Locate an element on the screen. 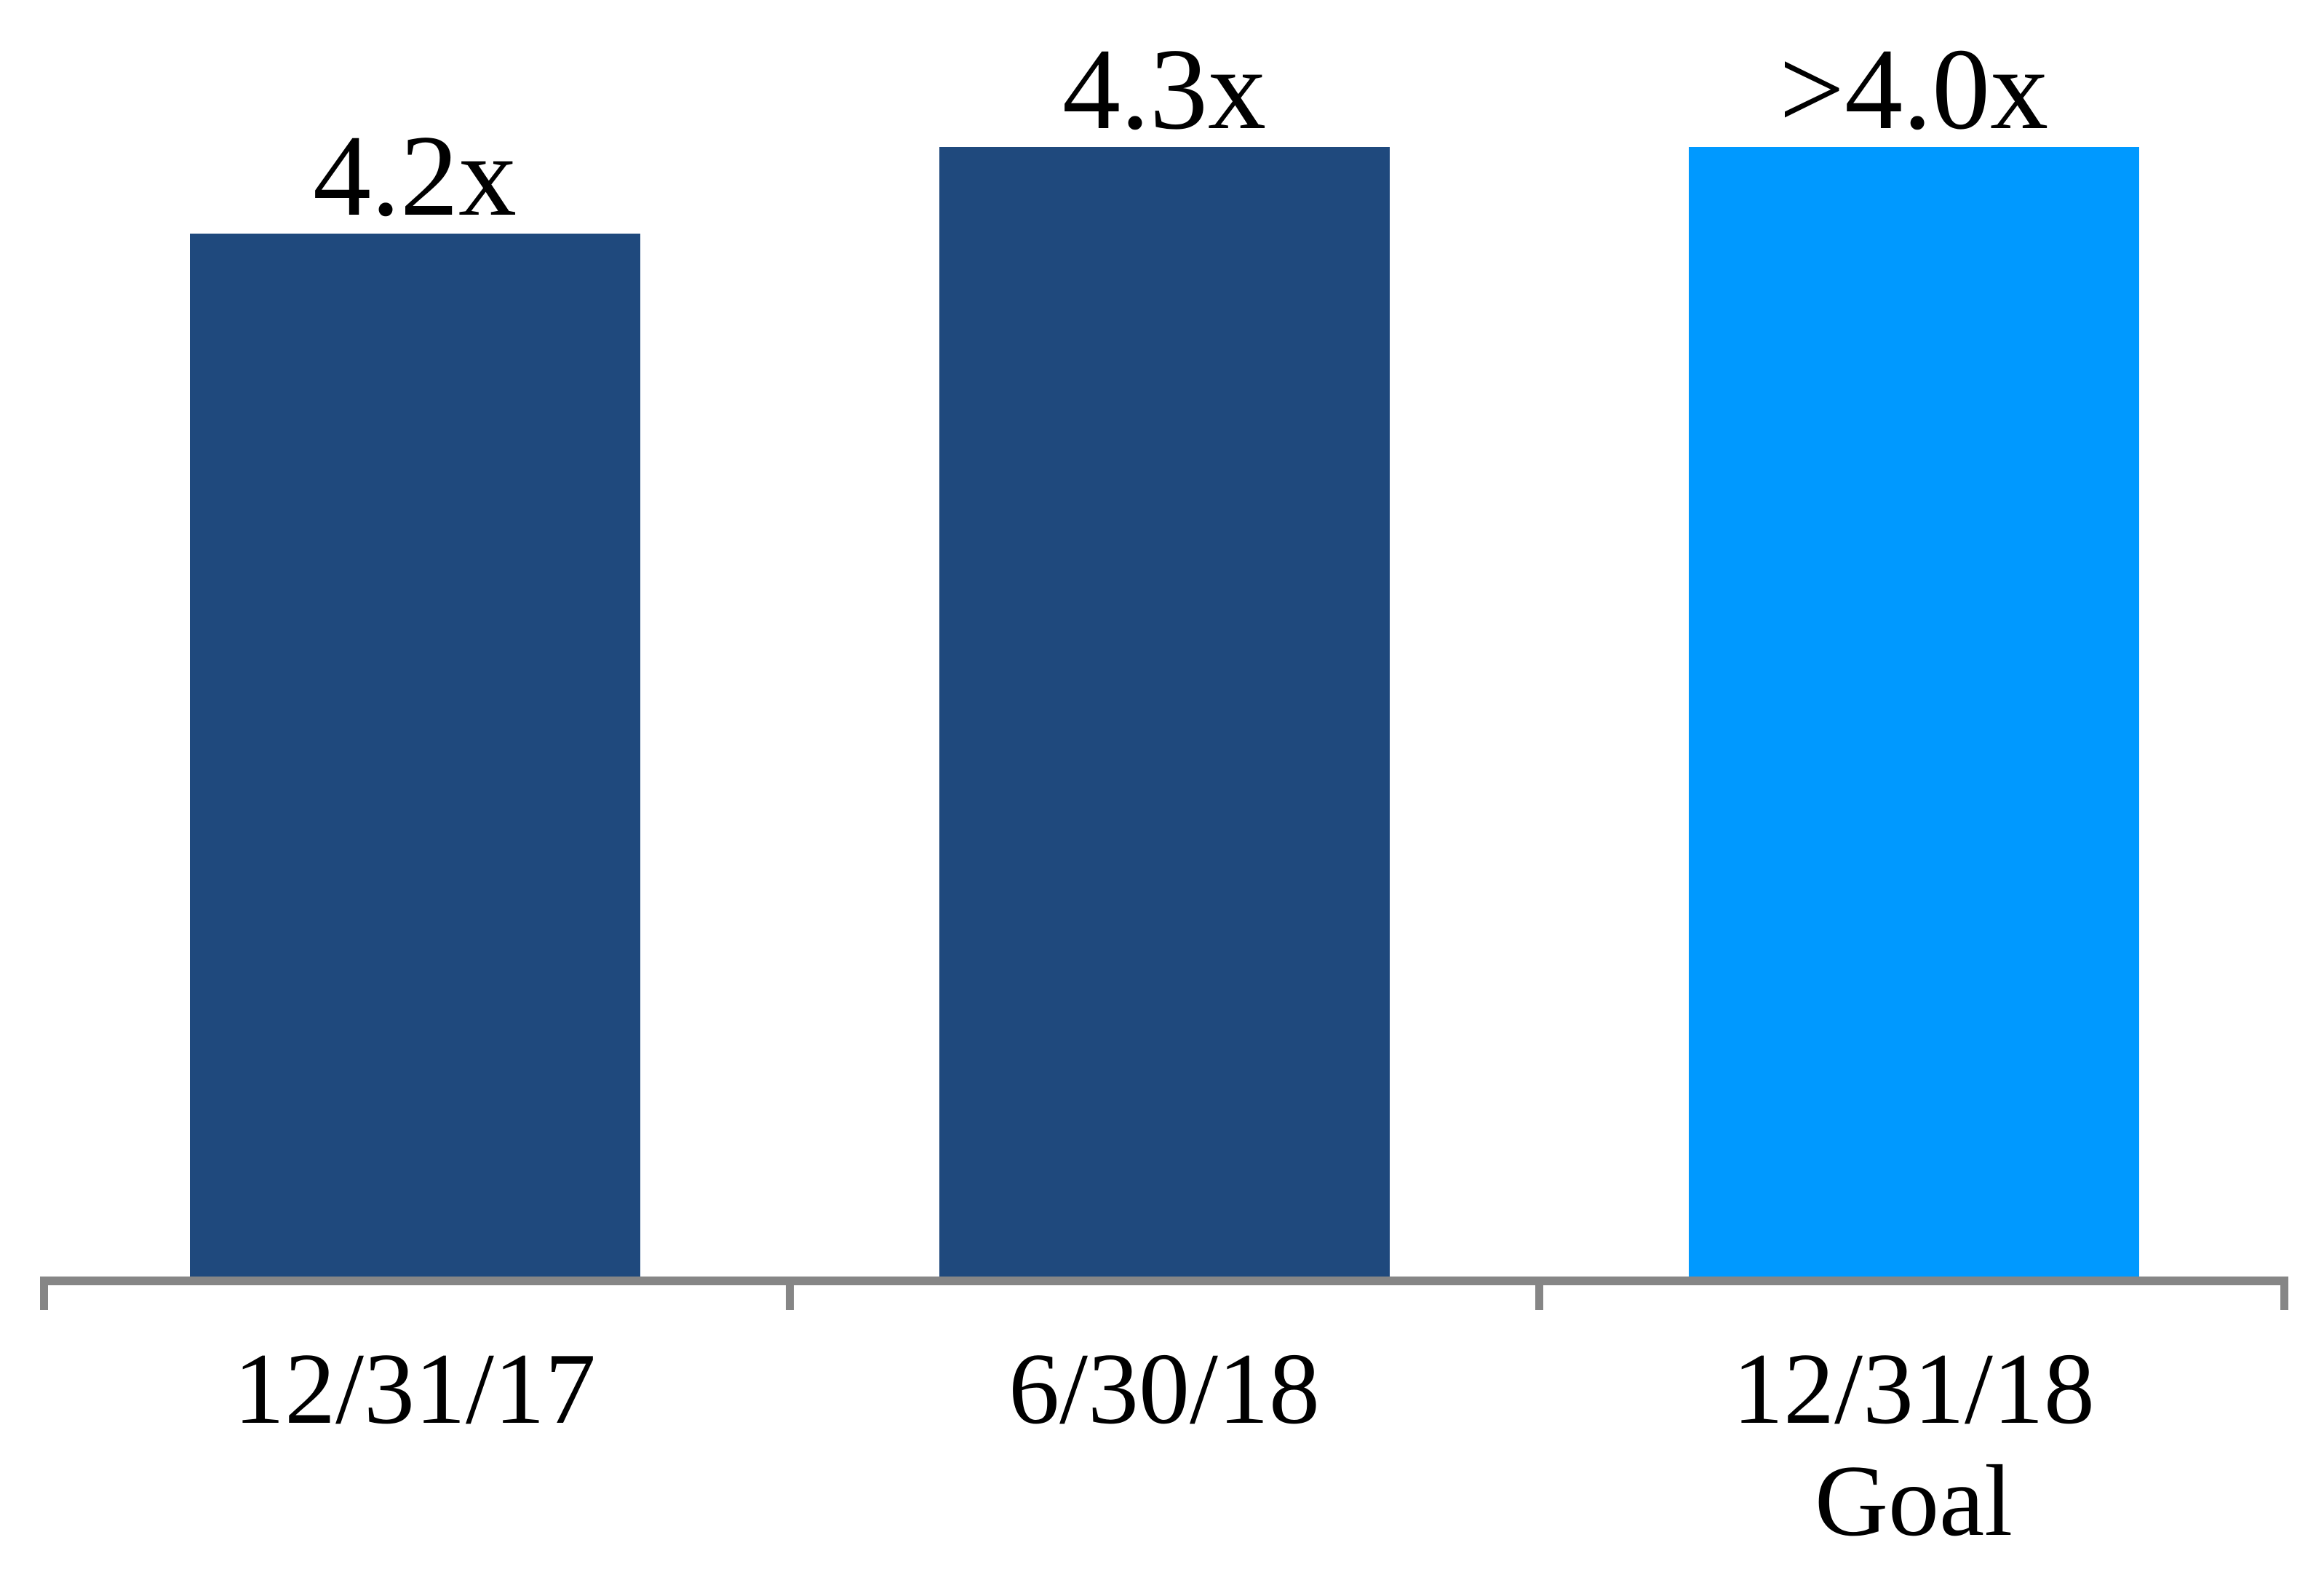  x-axis-label-line: Goal is located at coordinates (1913, 1501).